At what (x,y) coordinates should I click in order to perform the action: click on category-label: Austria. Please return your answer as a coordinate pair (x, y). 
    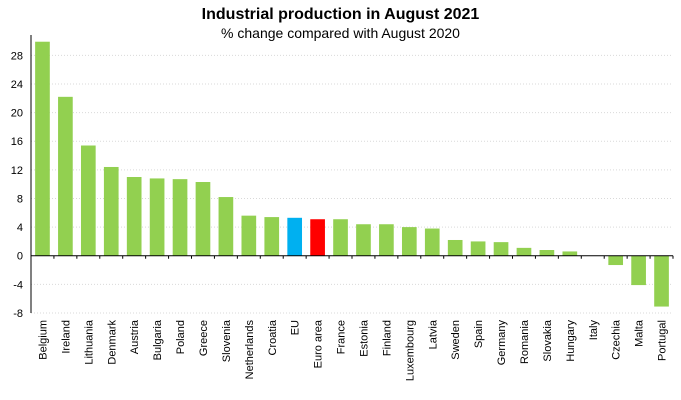
    Looking at the image, I should click on (135, 336).